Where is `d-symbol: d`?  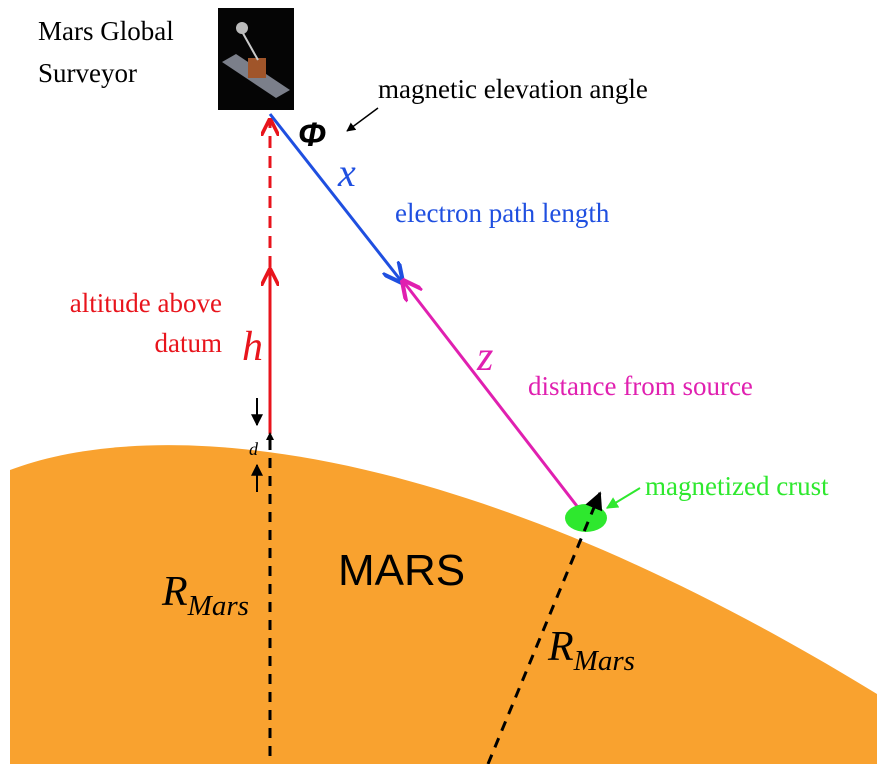 d-symbol: d is located at coordinates (254, 449).